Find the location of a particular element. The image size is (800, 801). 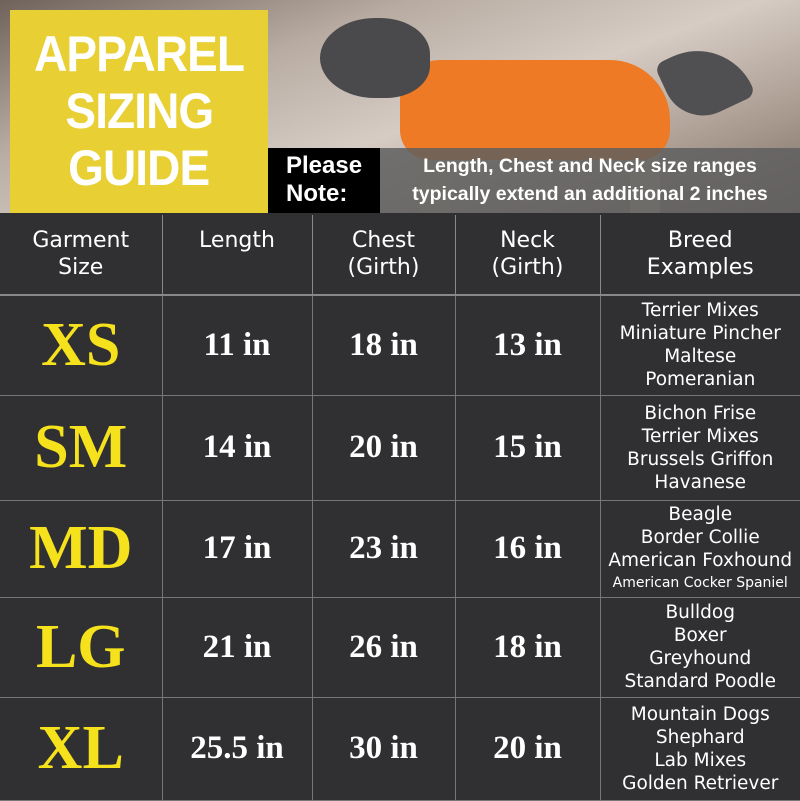

size-cell: XL is located at coordinates (81, 748).